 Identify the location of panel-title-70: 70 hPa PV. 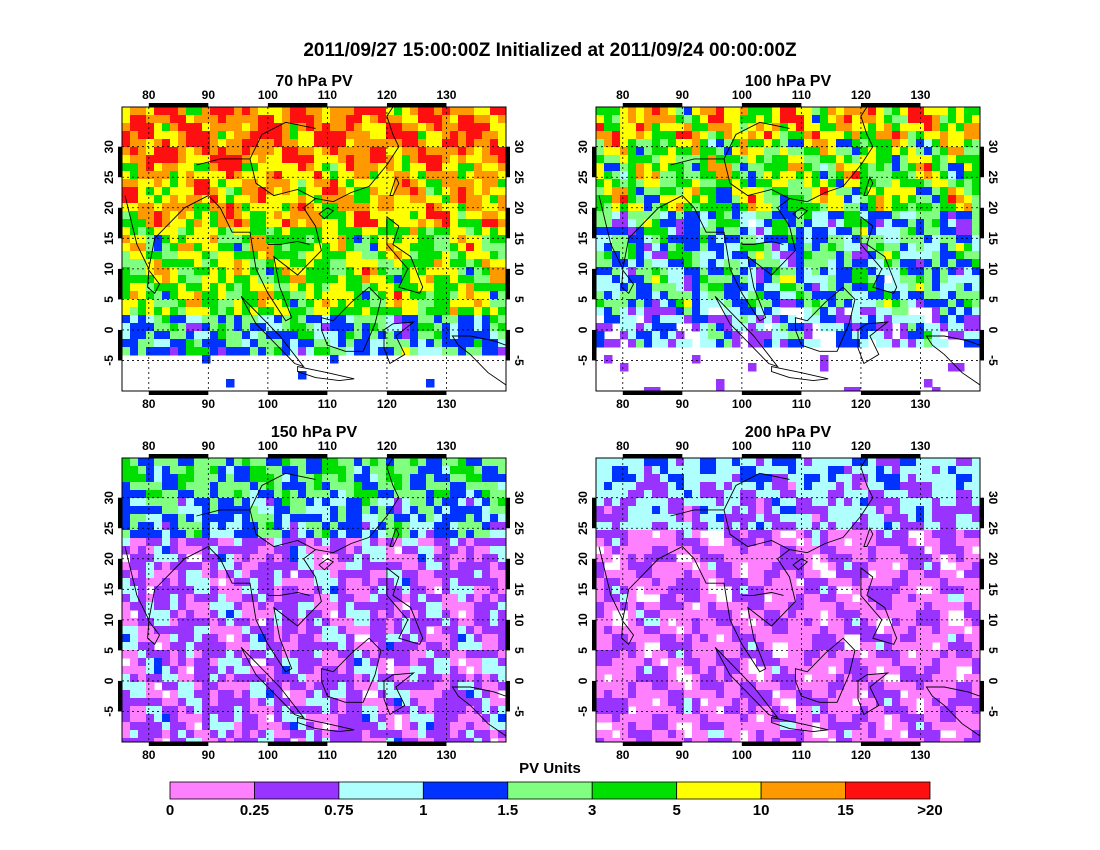
(314, 81).